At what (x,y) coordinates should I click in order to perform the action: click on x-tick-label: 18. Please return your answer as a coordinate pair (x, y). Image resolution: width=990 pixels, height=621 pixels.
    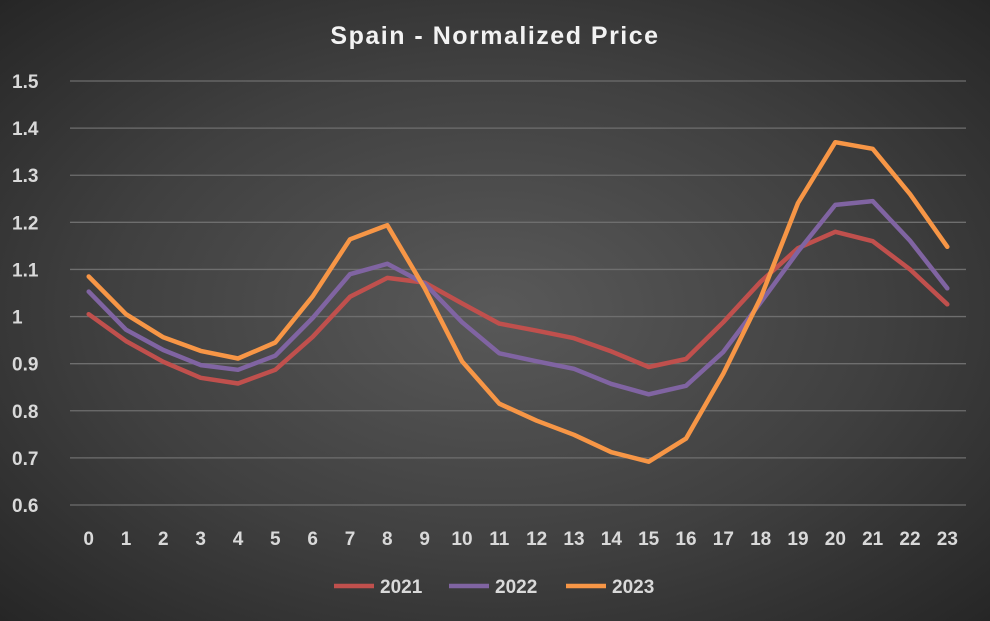
    Looking at the image, I should click on (760, 539).